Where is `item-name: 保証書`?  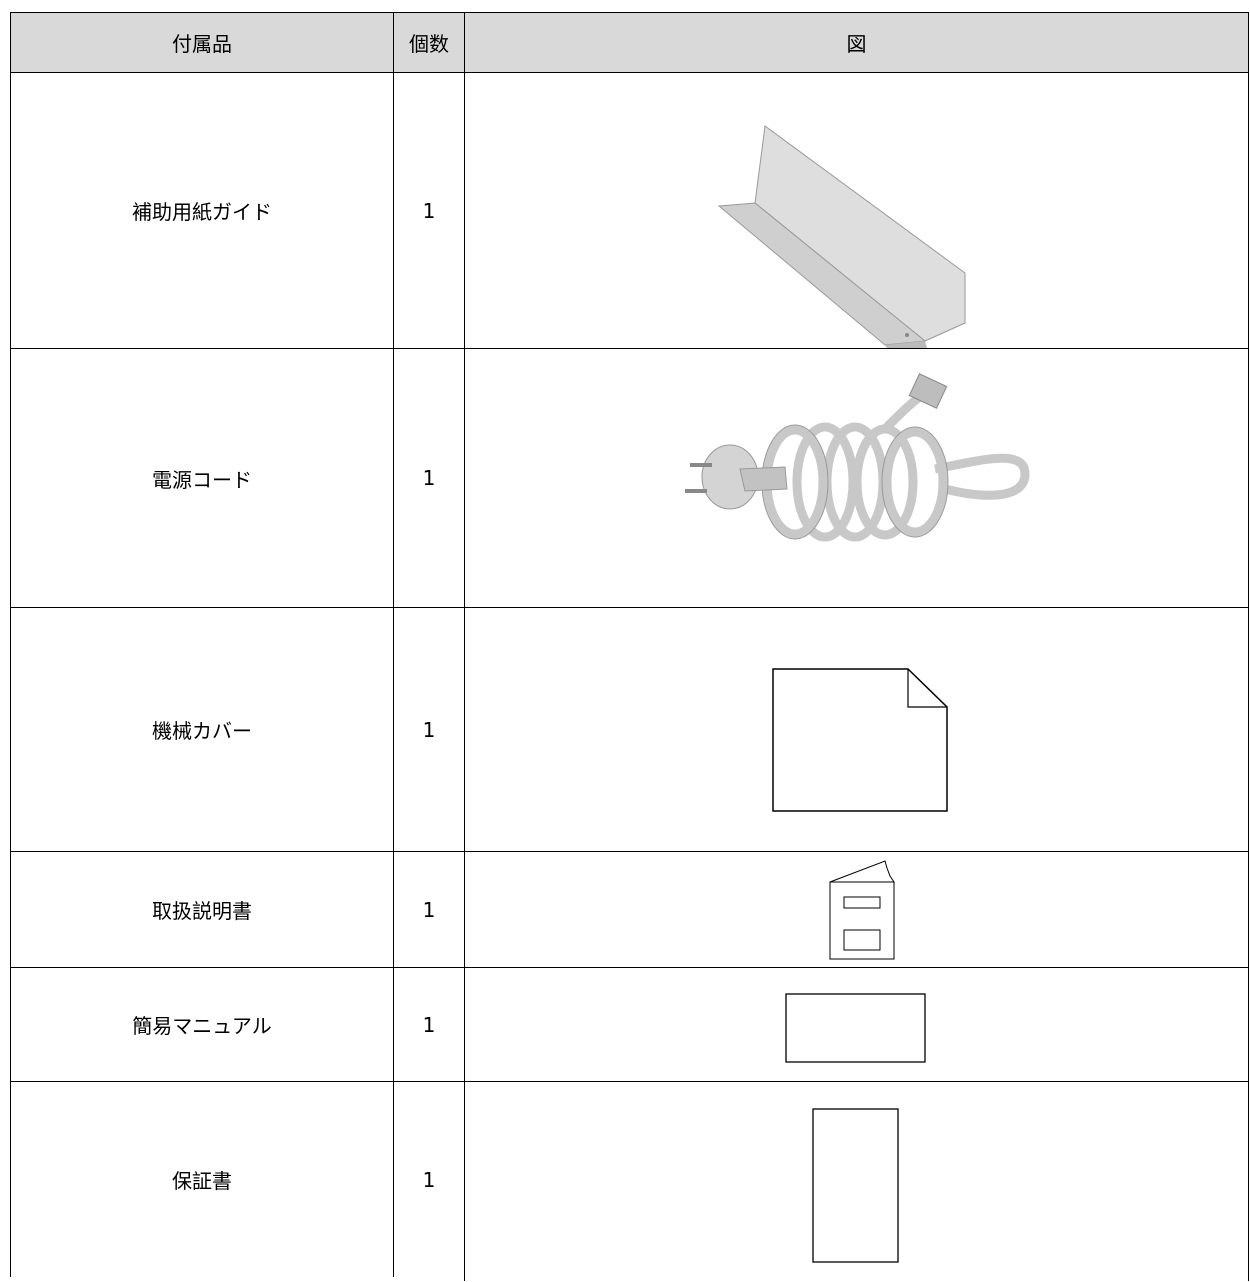
item-name: 保証書 is located at coordinates (201, 1179).